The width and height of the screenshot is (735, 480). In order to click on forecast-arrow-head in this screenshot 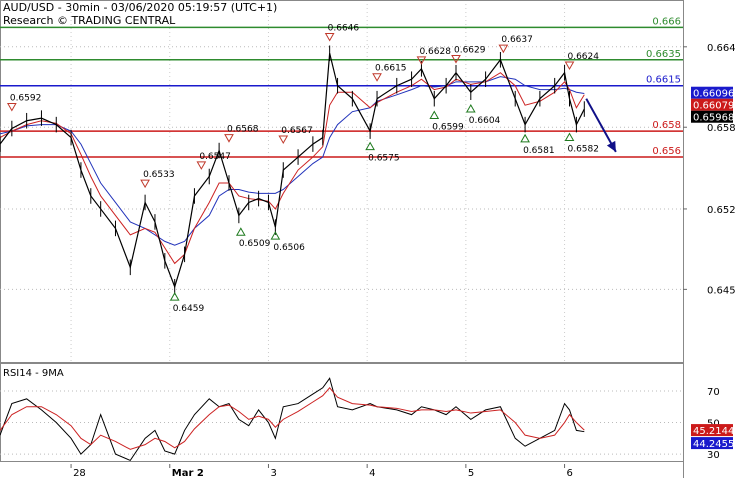, I will do `click(611, 146)`.